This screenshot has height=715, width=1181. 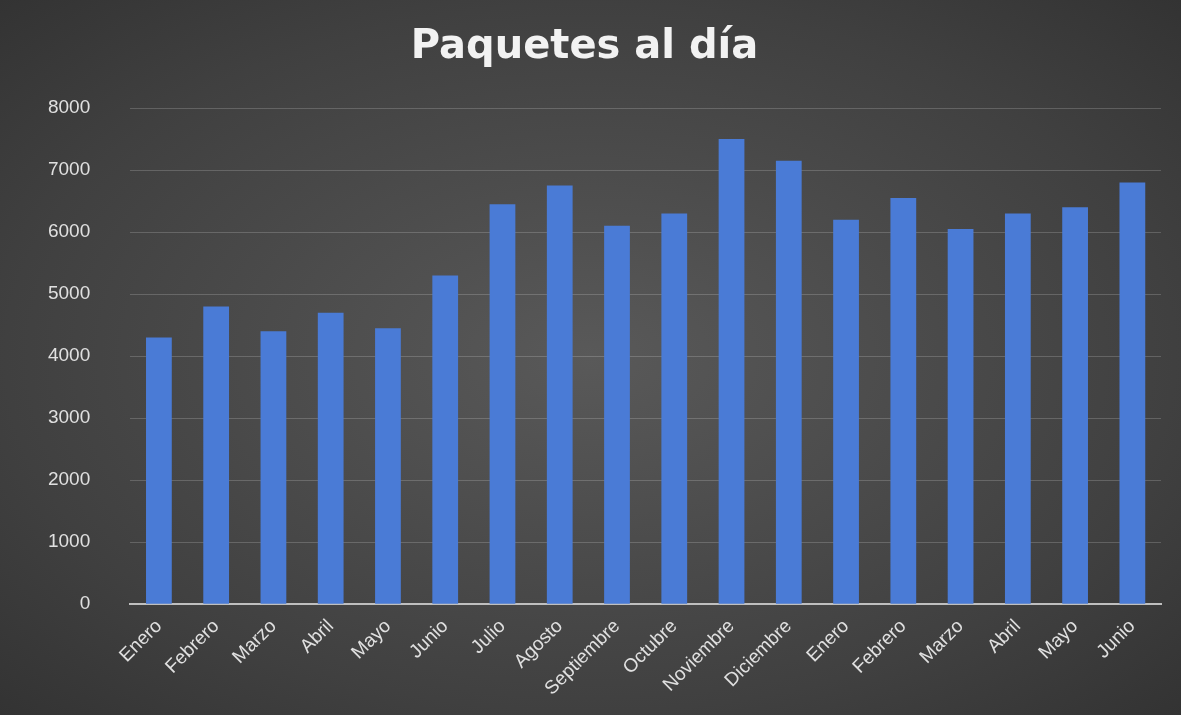 What do you see at coordinates (69, 231) in the screenshot?
I see `y-tick-label: 6000` at bounding box center [69, 231].